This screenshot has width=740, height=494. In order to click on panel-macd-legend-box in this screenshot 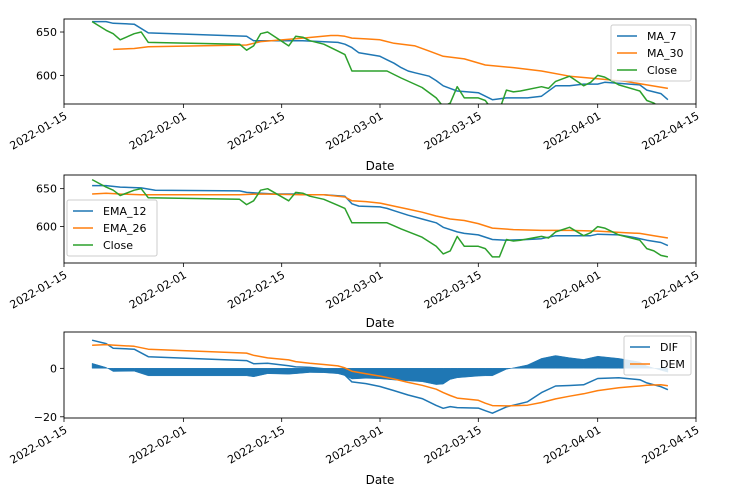, I will do `click(657, 355)`.